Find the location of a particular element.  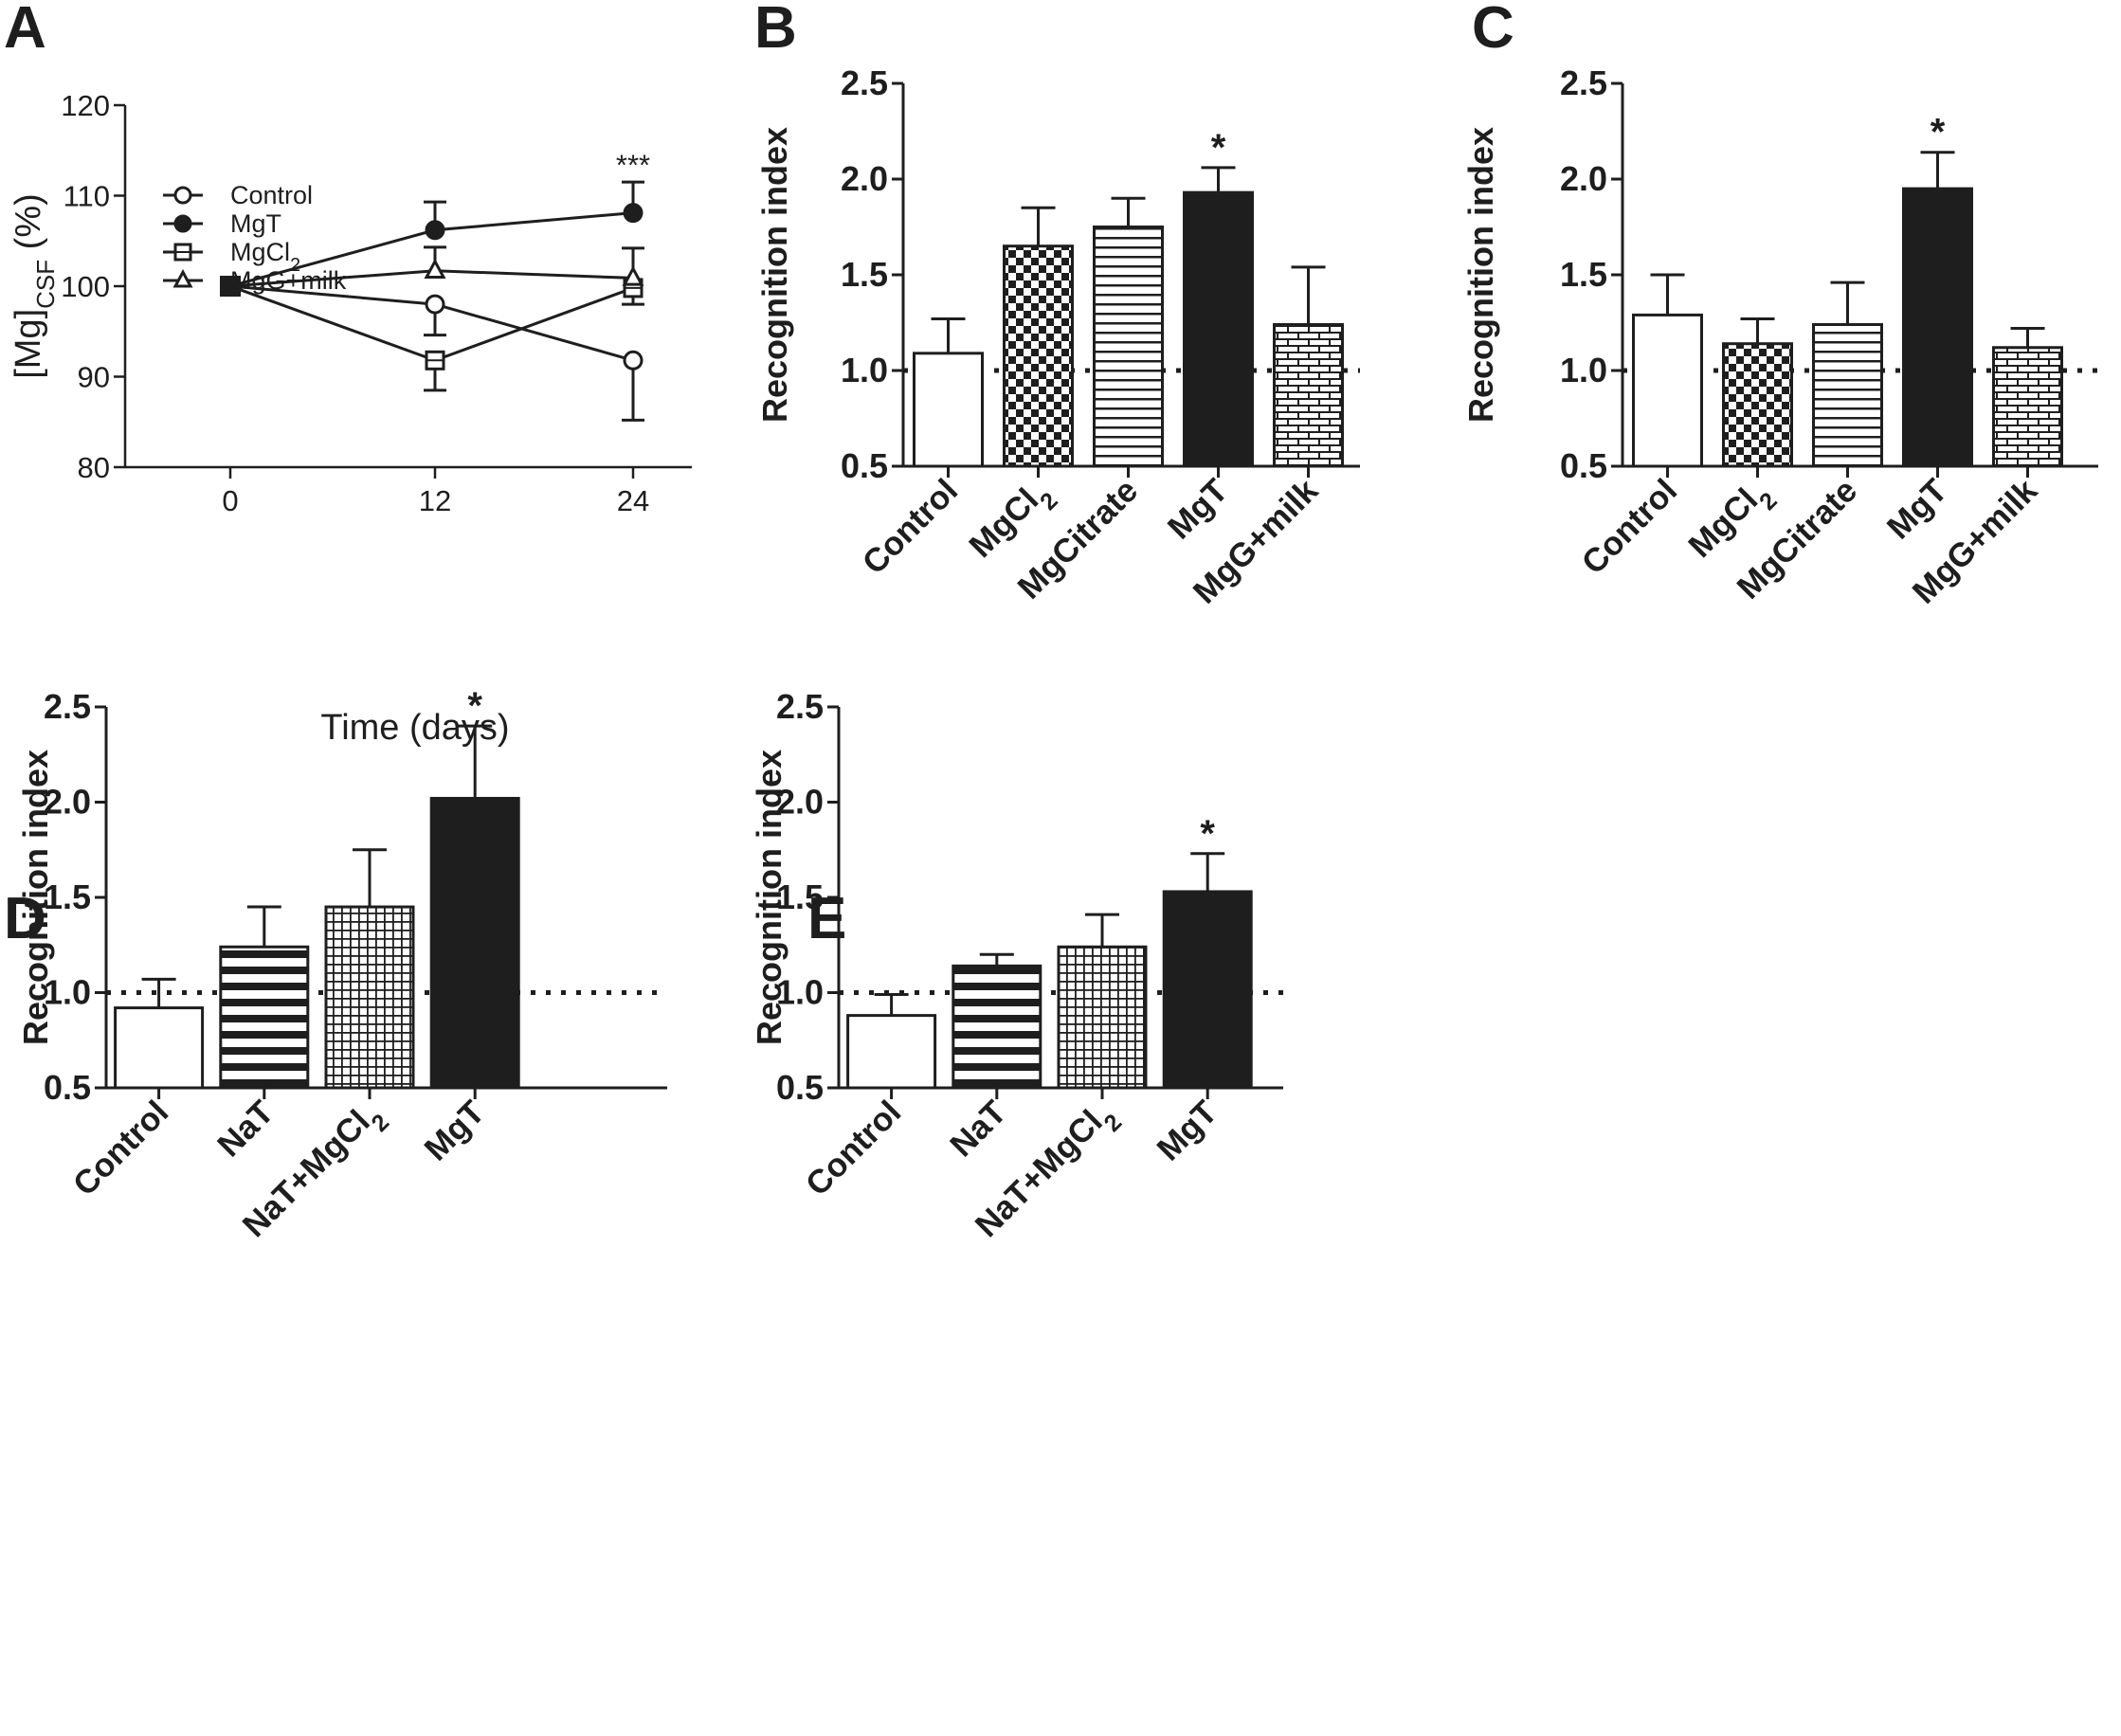

y-tick-label-c-3: 2.0 is located at coordinates (1583, 178).